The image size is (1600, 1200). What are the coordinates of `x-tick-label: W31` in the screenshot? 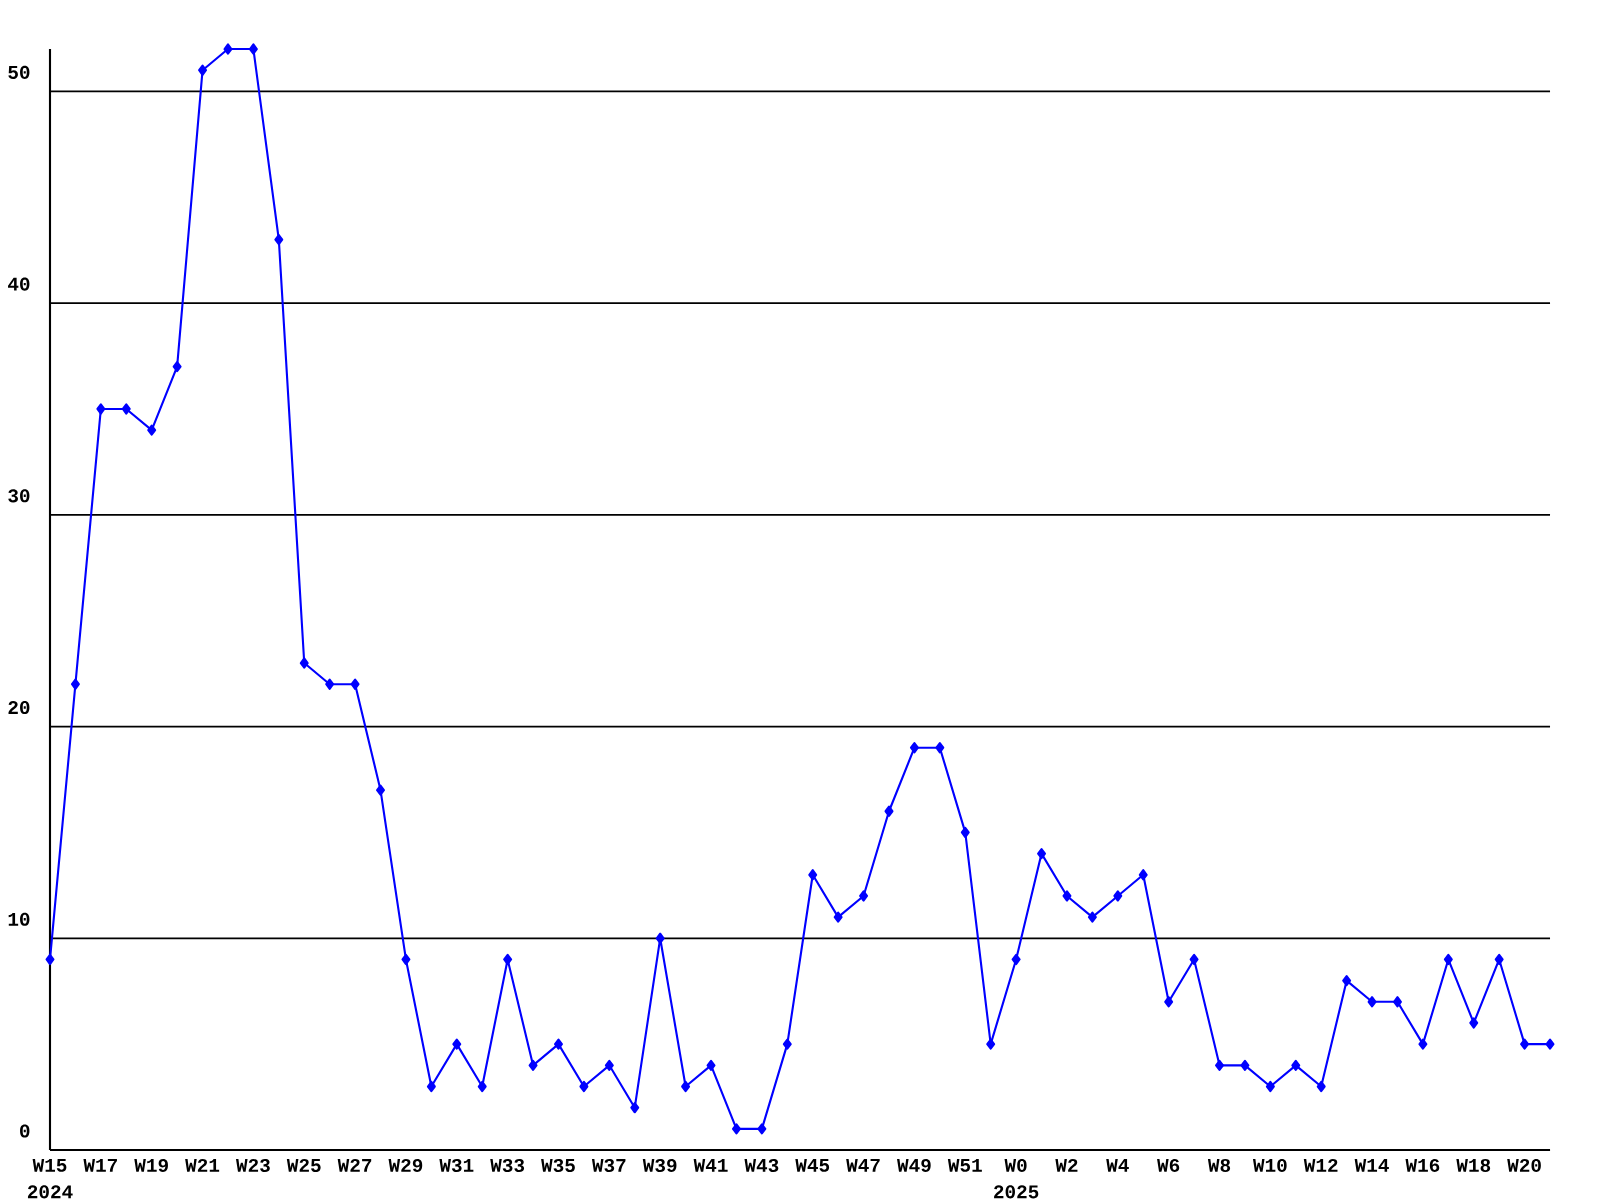 It's located at (456, 1165).